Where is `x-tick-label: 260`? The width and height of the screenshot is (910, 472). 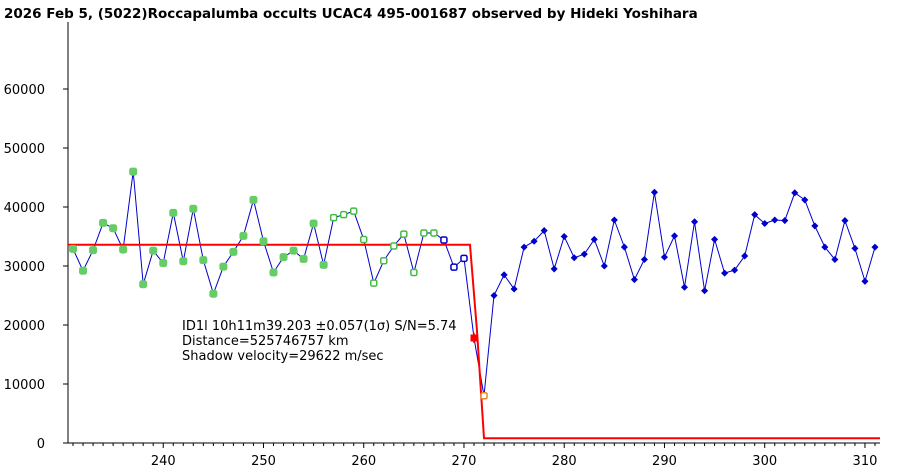
x-tick-label: 260 is located at coordinates (363, 461).